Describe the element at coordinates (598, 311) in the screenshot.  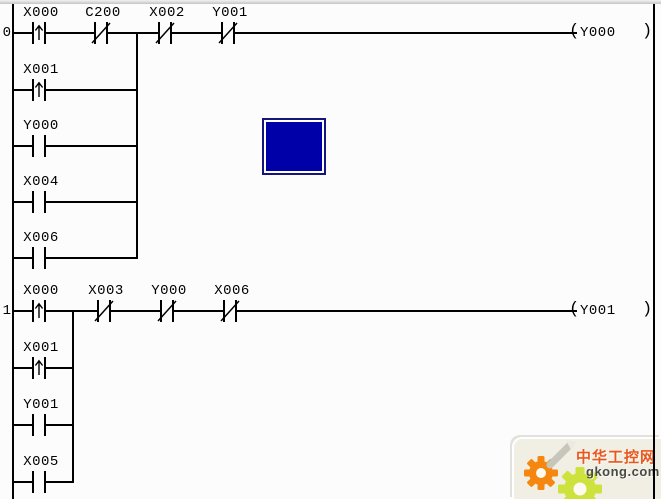
I see `coil-y001: Y001` at that location.